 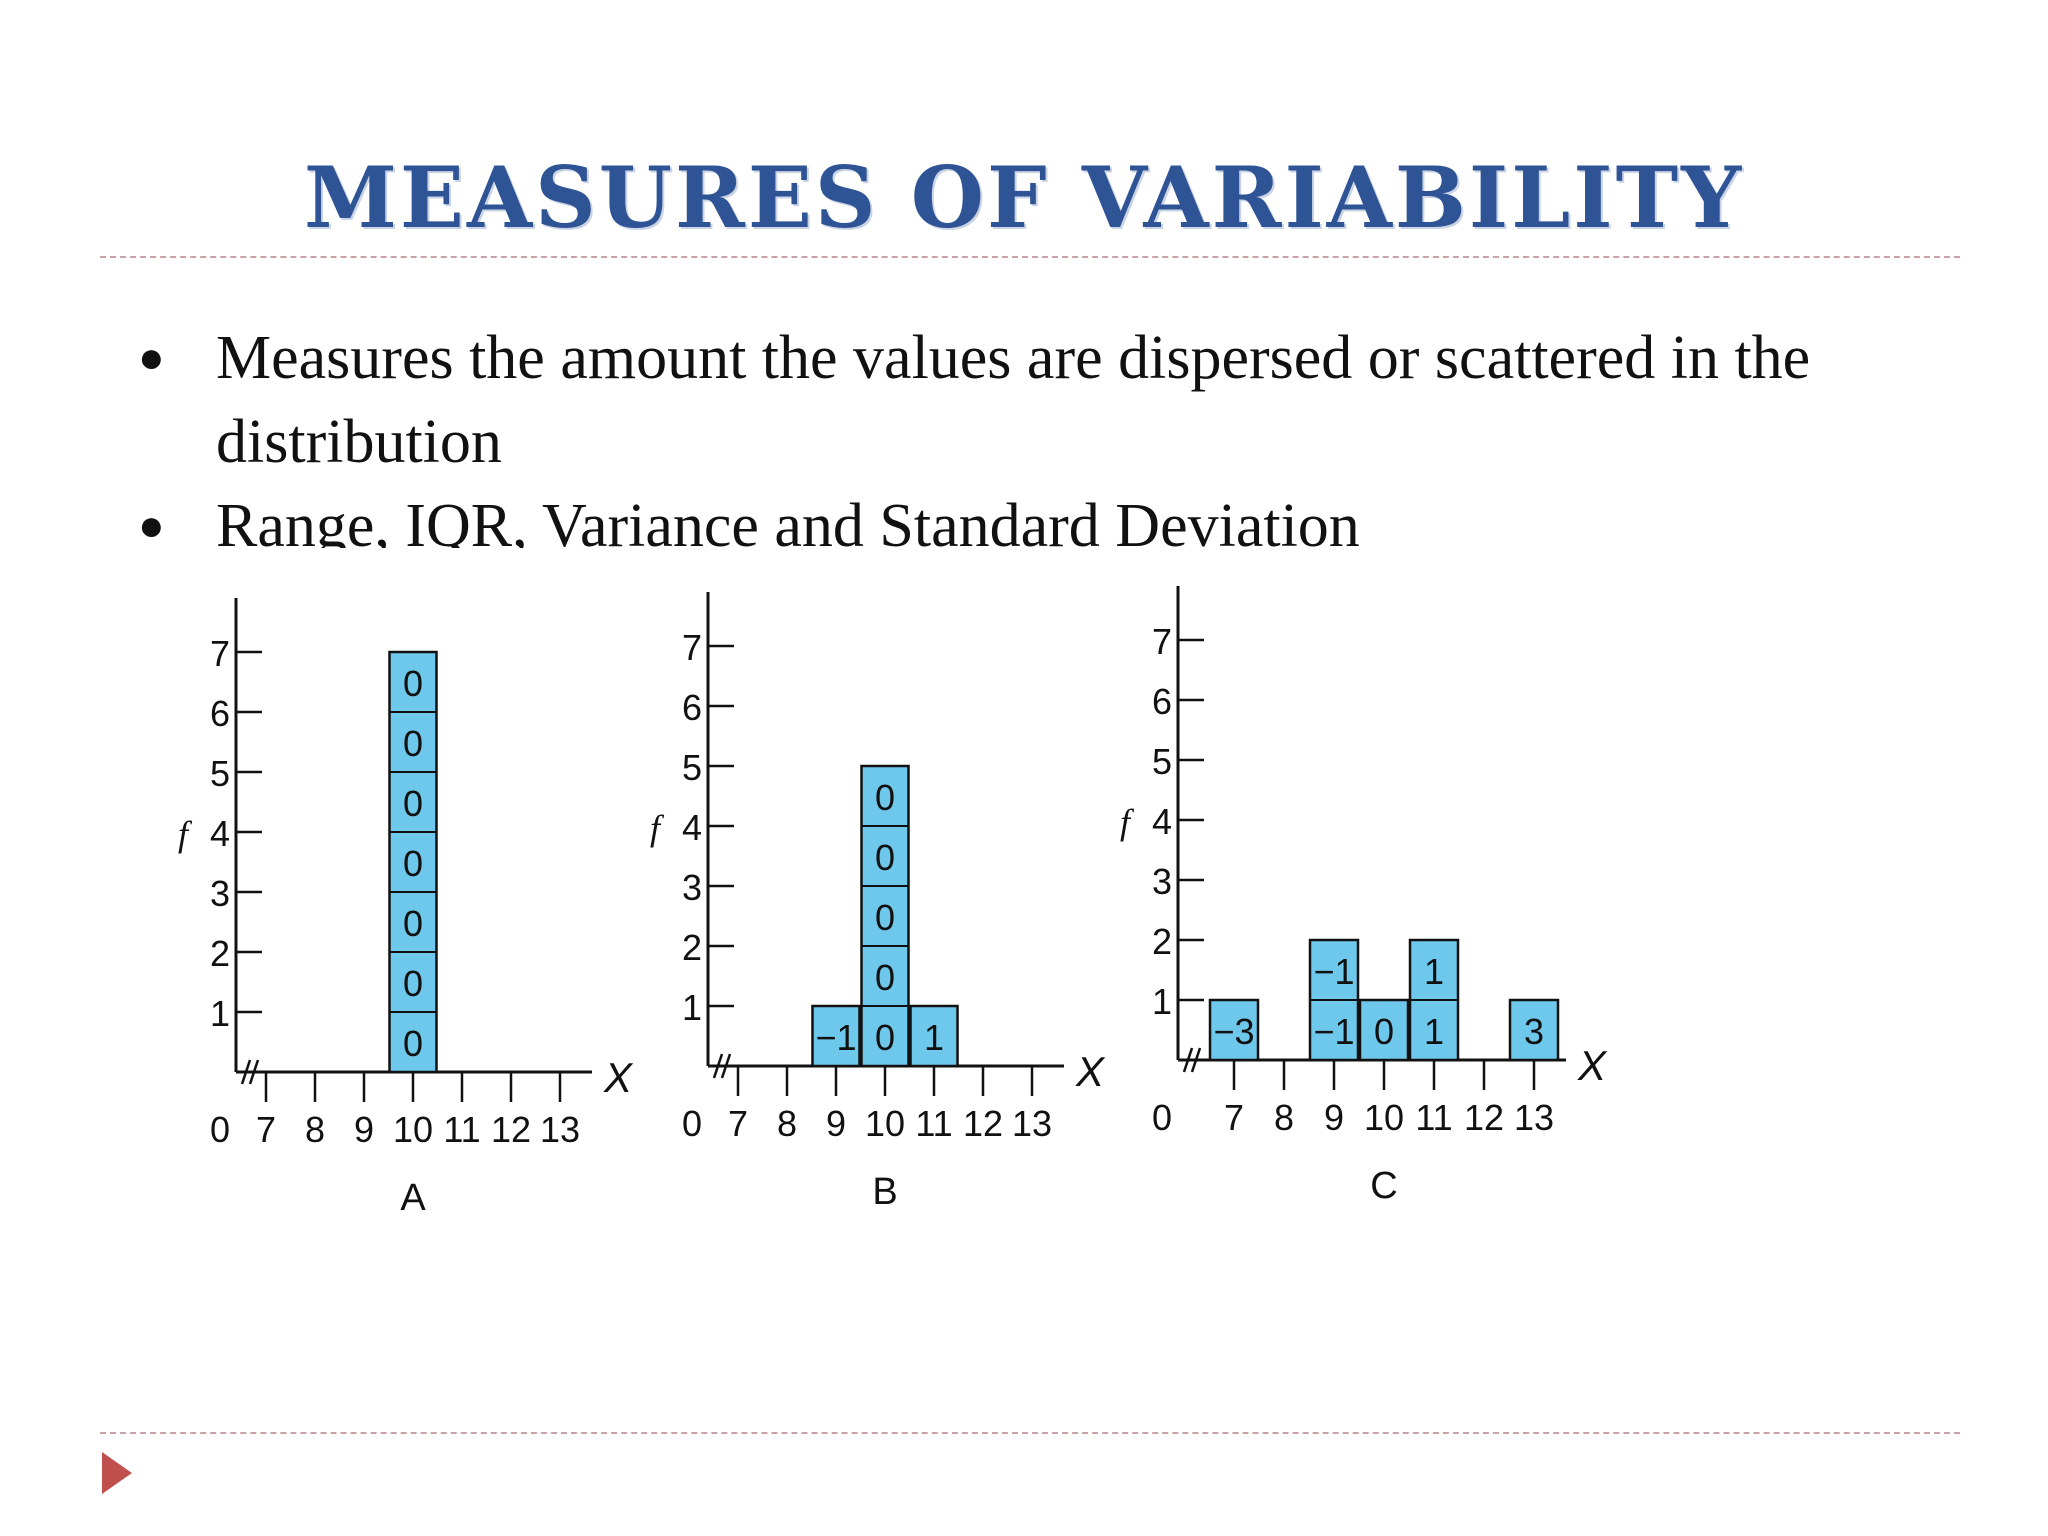 I want to click on next-arrow-icon, so click(x=117, y=1473).